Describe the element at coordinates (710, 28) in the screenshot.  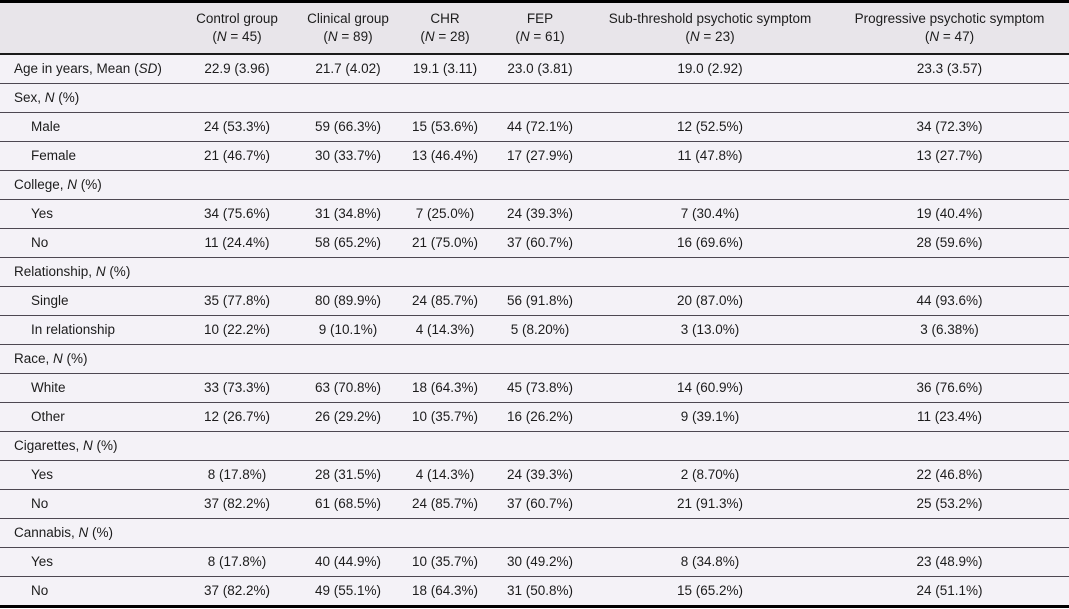
I see `column-header-subthreshold: Sub-threshold psychotic symptom (N = 23)` at that location.